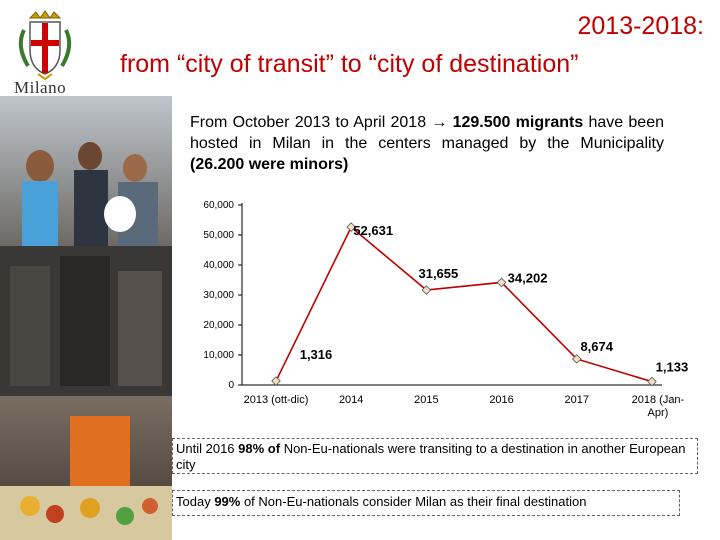 This screenshot has height=540, width=720. Describe the element at coordinates (218, 265) in the screenshot. I see `y-tick-label: 40,000` at that location.